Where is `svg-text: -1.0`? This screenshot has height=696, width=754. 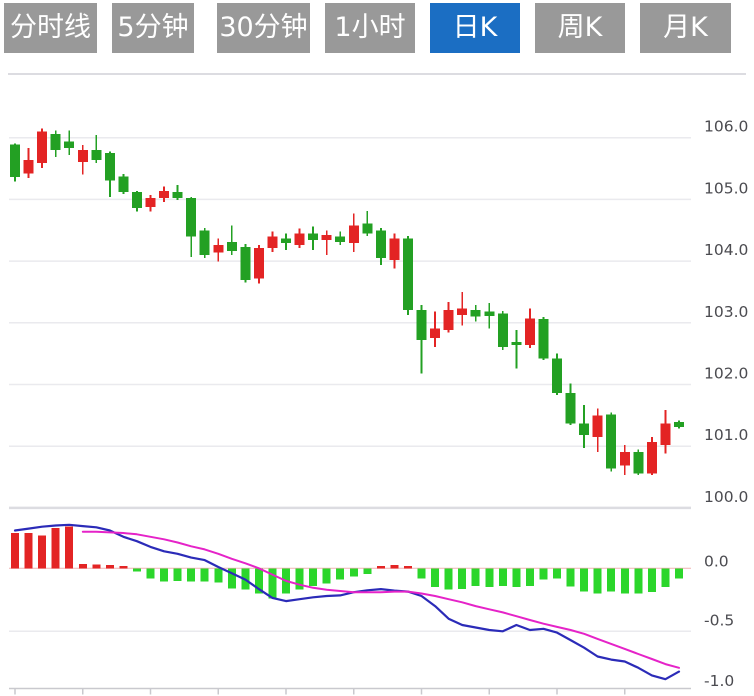
svg-text: -1.0 is located at coordinates (719, 681).